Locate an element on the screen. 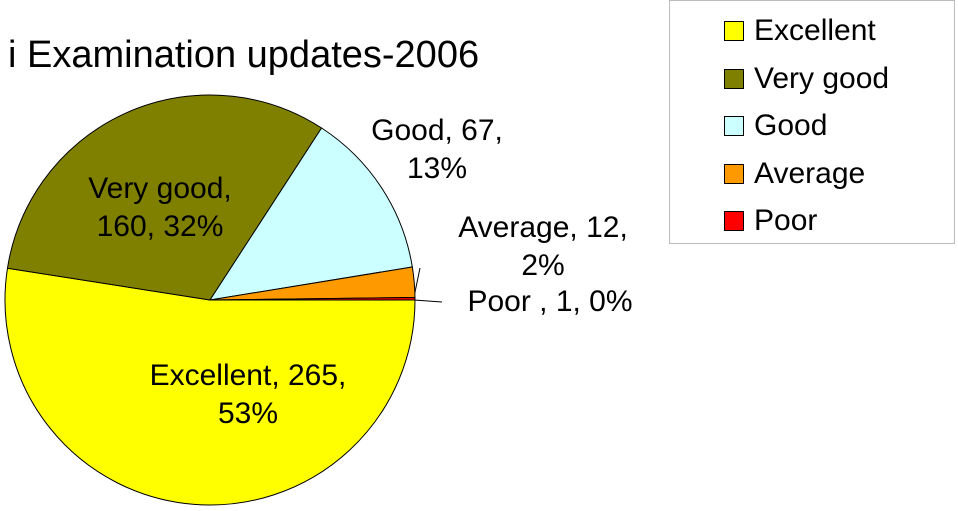 Image resolution: width=958 pixels, height=511 pixels. legend-label: Very good is located at coordinates (822, 78).